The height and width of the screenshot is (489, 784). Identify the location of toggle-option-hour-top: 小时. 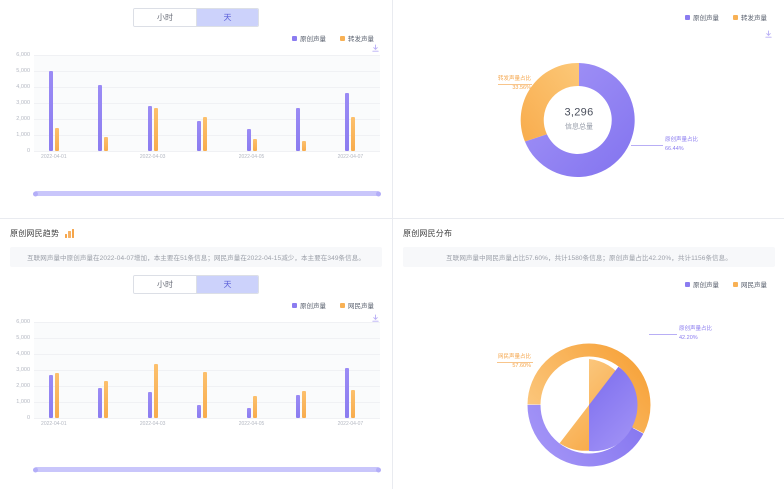
(165, 17).